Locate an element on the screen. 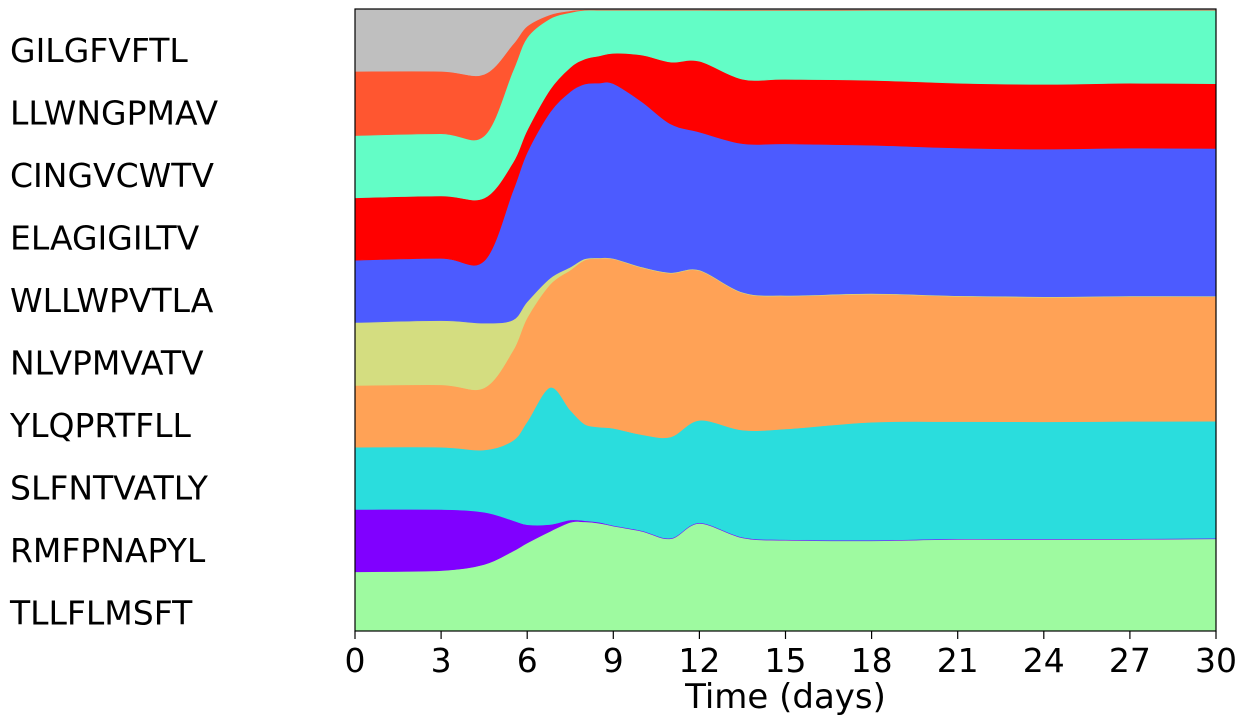  x-axis: 0 3 6 9 12 15 18 21 24 27 30 is located at coordinates (791, 655).